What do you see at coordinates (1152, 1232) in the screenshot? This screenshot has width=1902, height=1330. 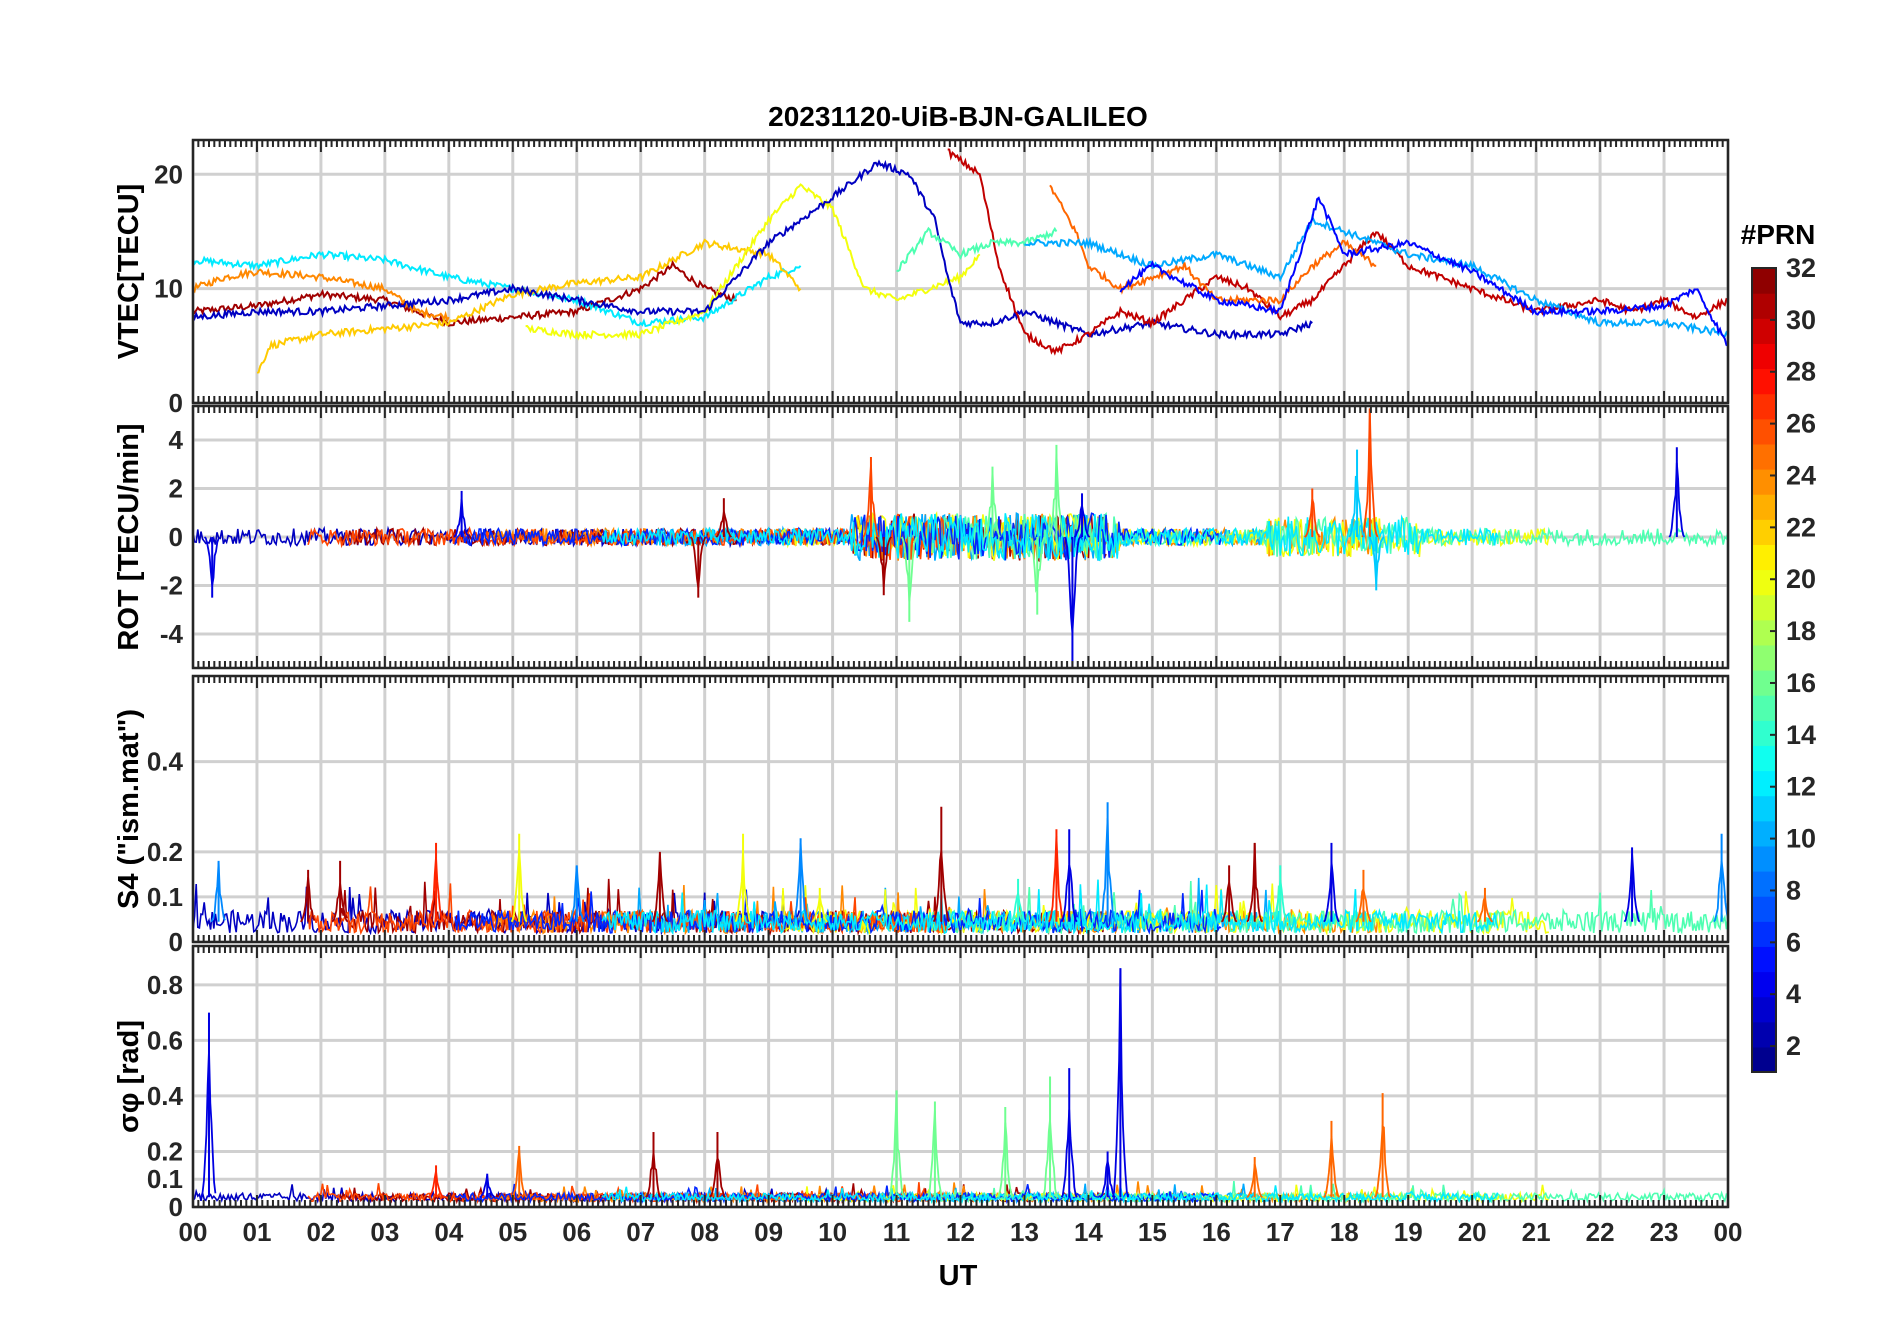 I see `x-tick-label: 15` at bounding box center [1152, 1232].